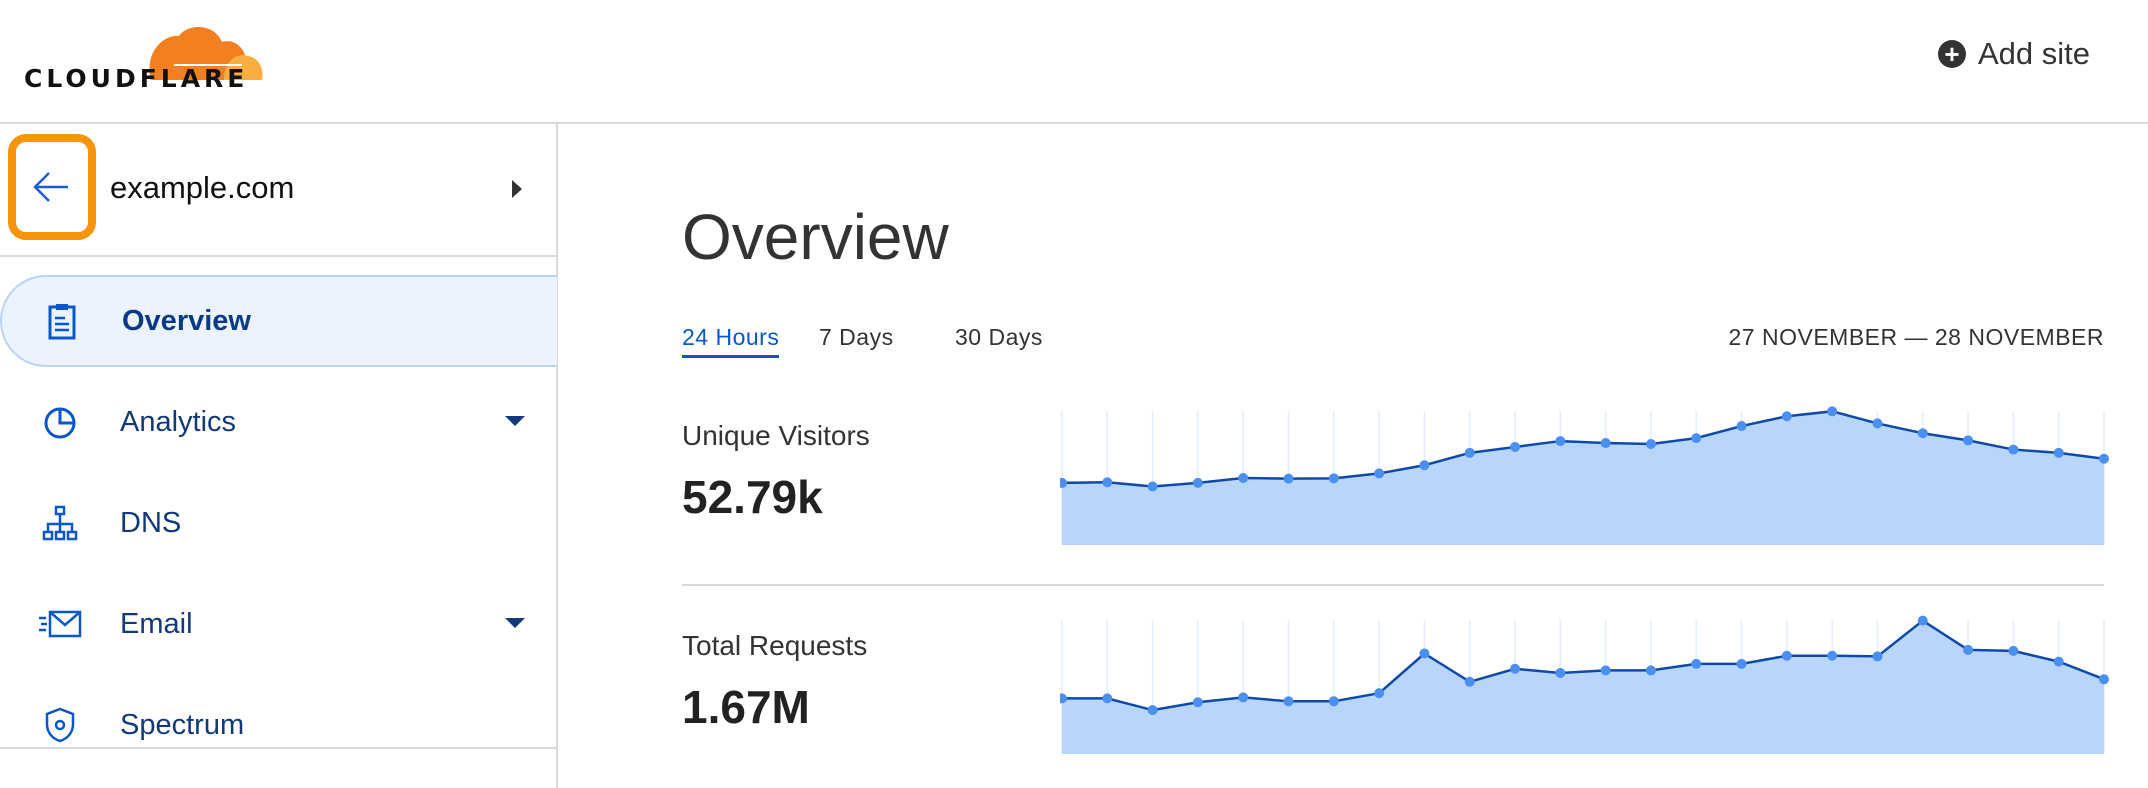  What do you see at coordinates (1916, 337) in the screenshot?
I see `date-range: 27 NOVEMBER — 28 NOVEMBER` at bounding box center [1916, 337].